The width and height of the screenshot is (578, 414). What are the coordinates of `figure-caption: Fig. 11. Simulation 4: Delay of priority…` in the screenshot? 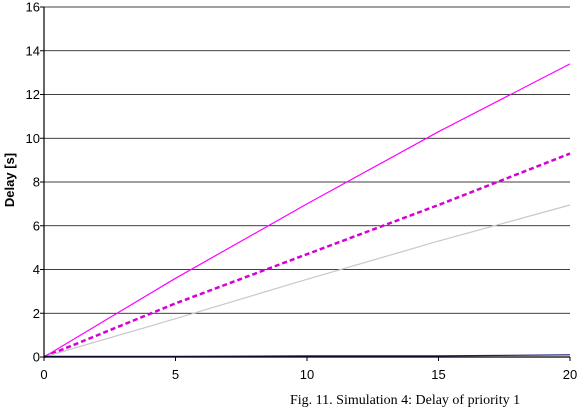 It's located at (405, 400).